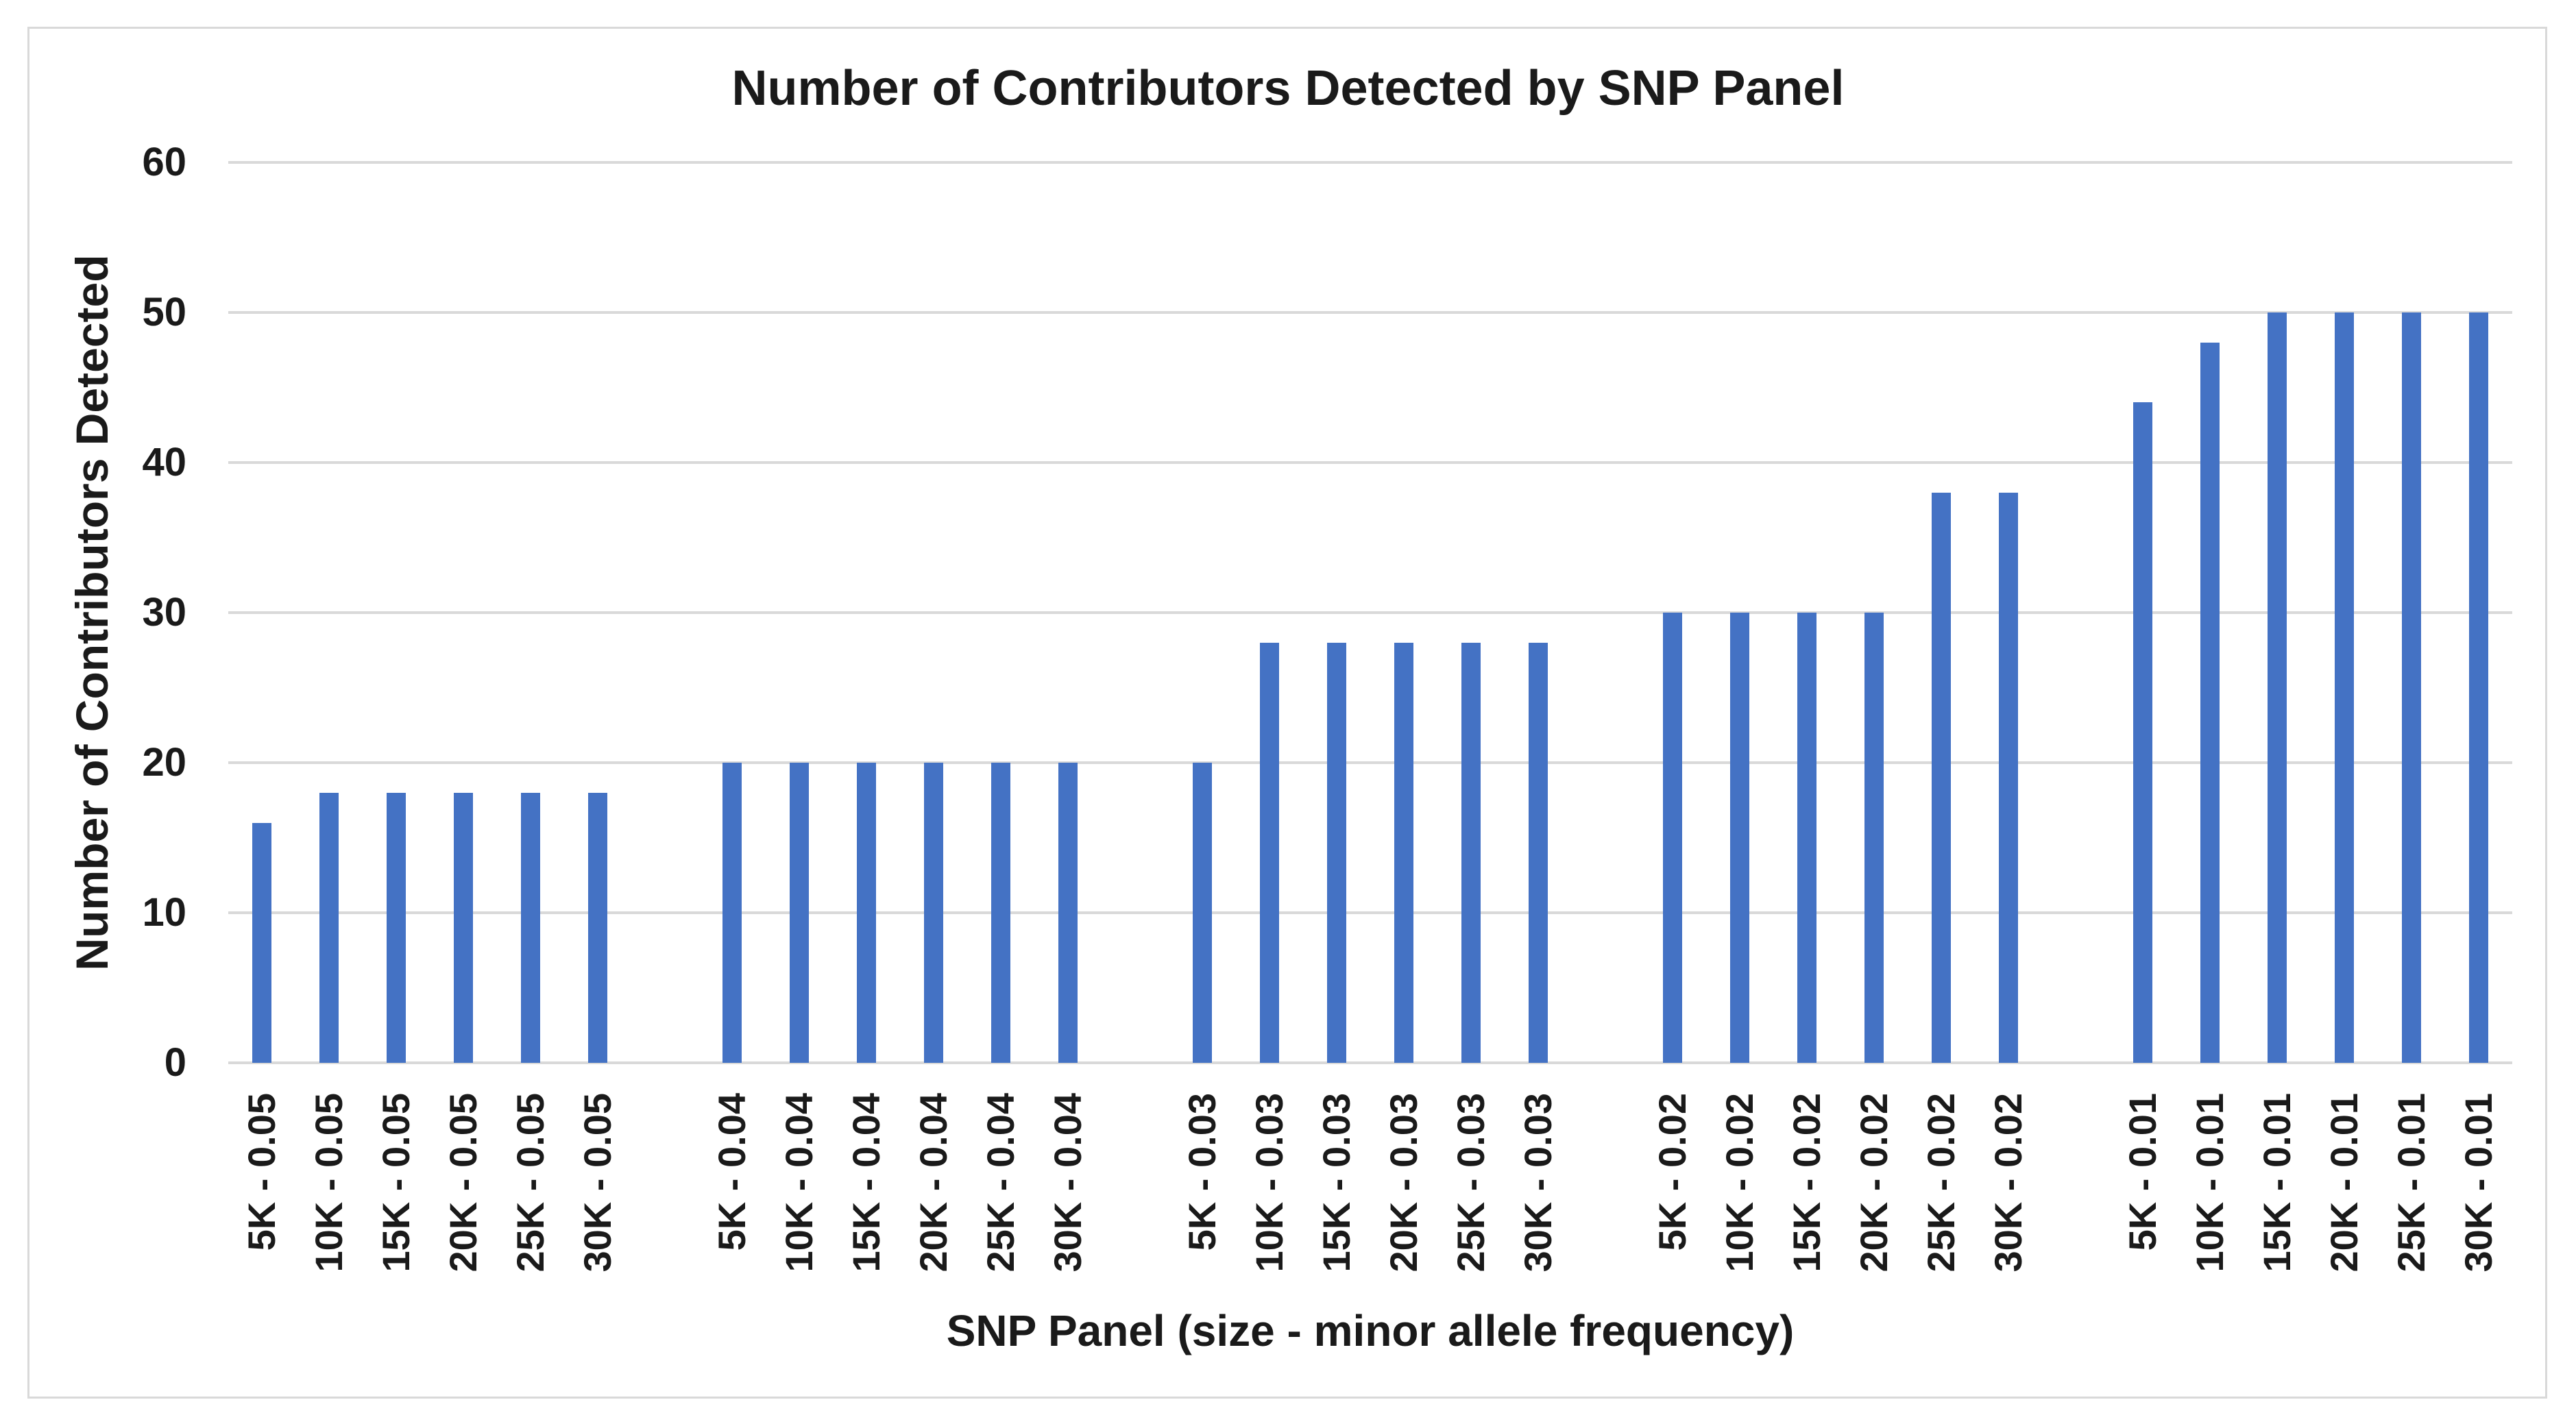 This screenshot has width=2576, height=1426. What do you see at coordinates (530, 928) in the screenshot?
I see `bar-25K-0.05` at bounding box center [530, 928].